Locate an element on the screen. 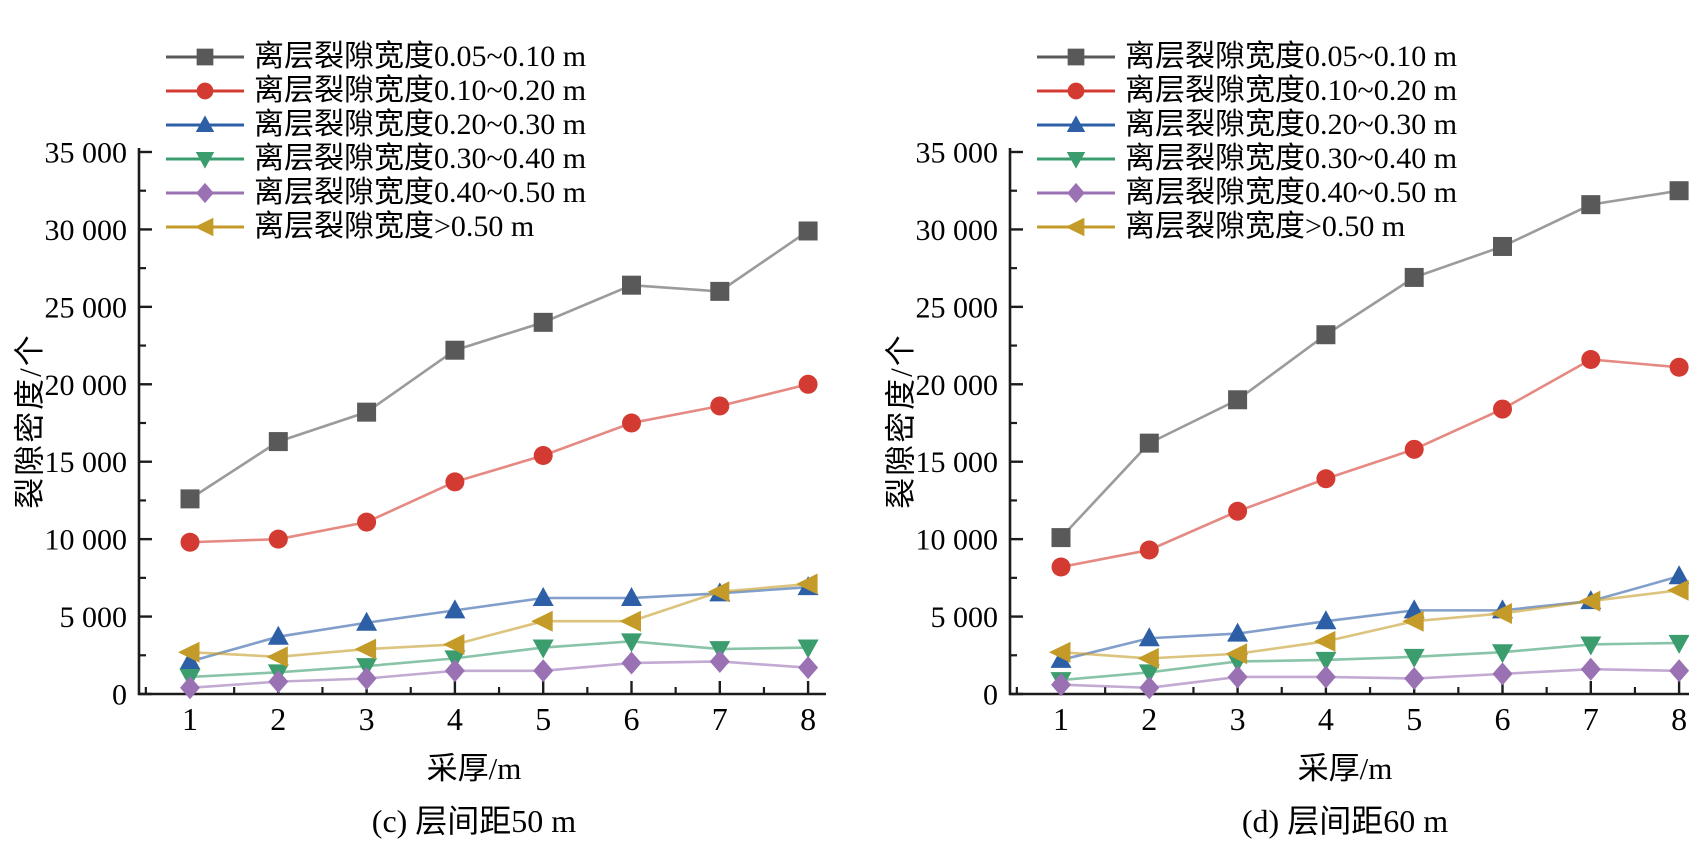  legend-item-0: 离层裂隙宽度0.05~0.10 m is located at coordinates (1246, 57).